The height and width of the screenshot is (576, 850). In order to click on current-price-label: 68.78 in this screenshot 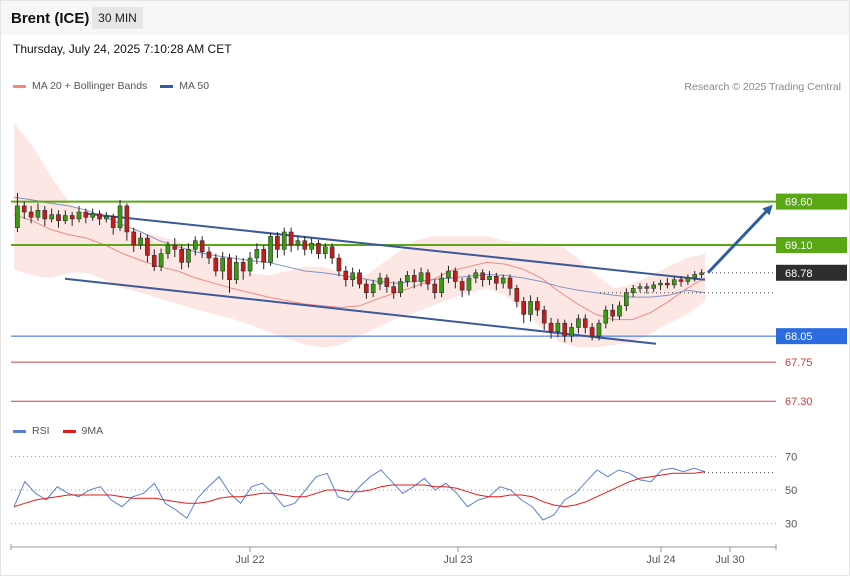, I will do `click(799, 274)`.